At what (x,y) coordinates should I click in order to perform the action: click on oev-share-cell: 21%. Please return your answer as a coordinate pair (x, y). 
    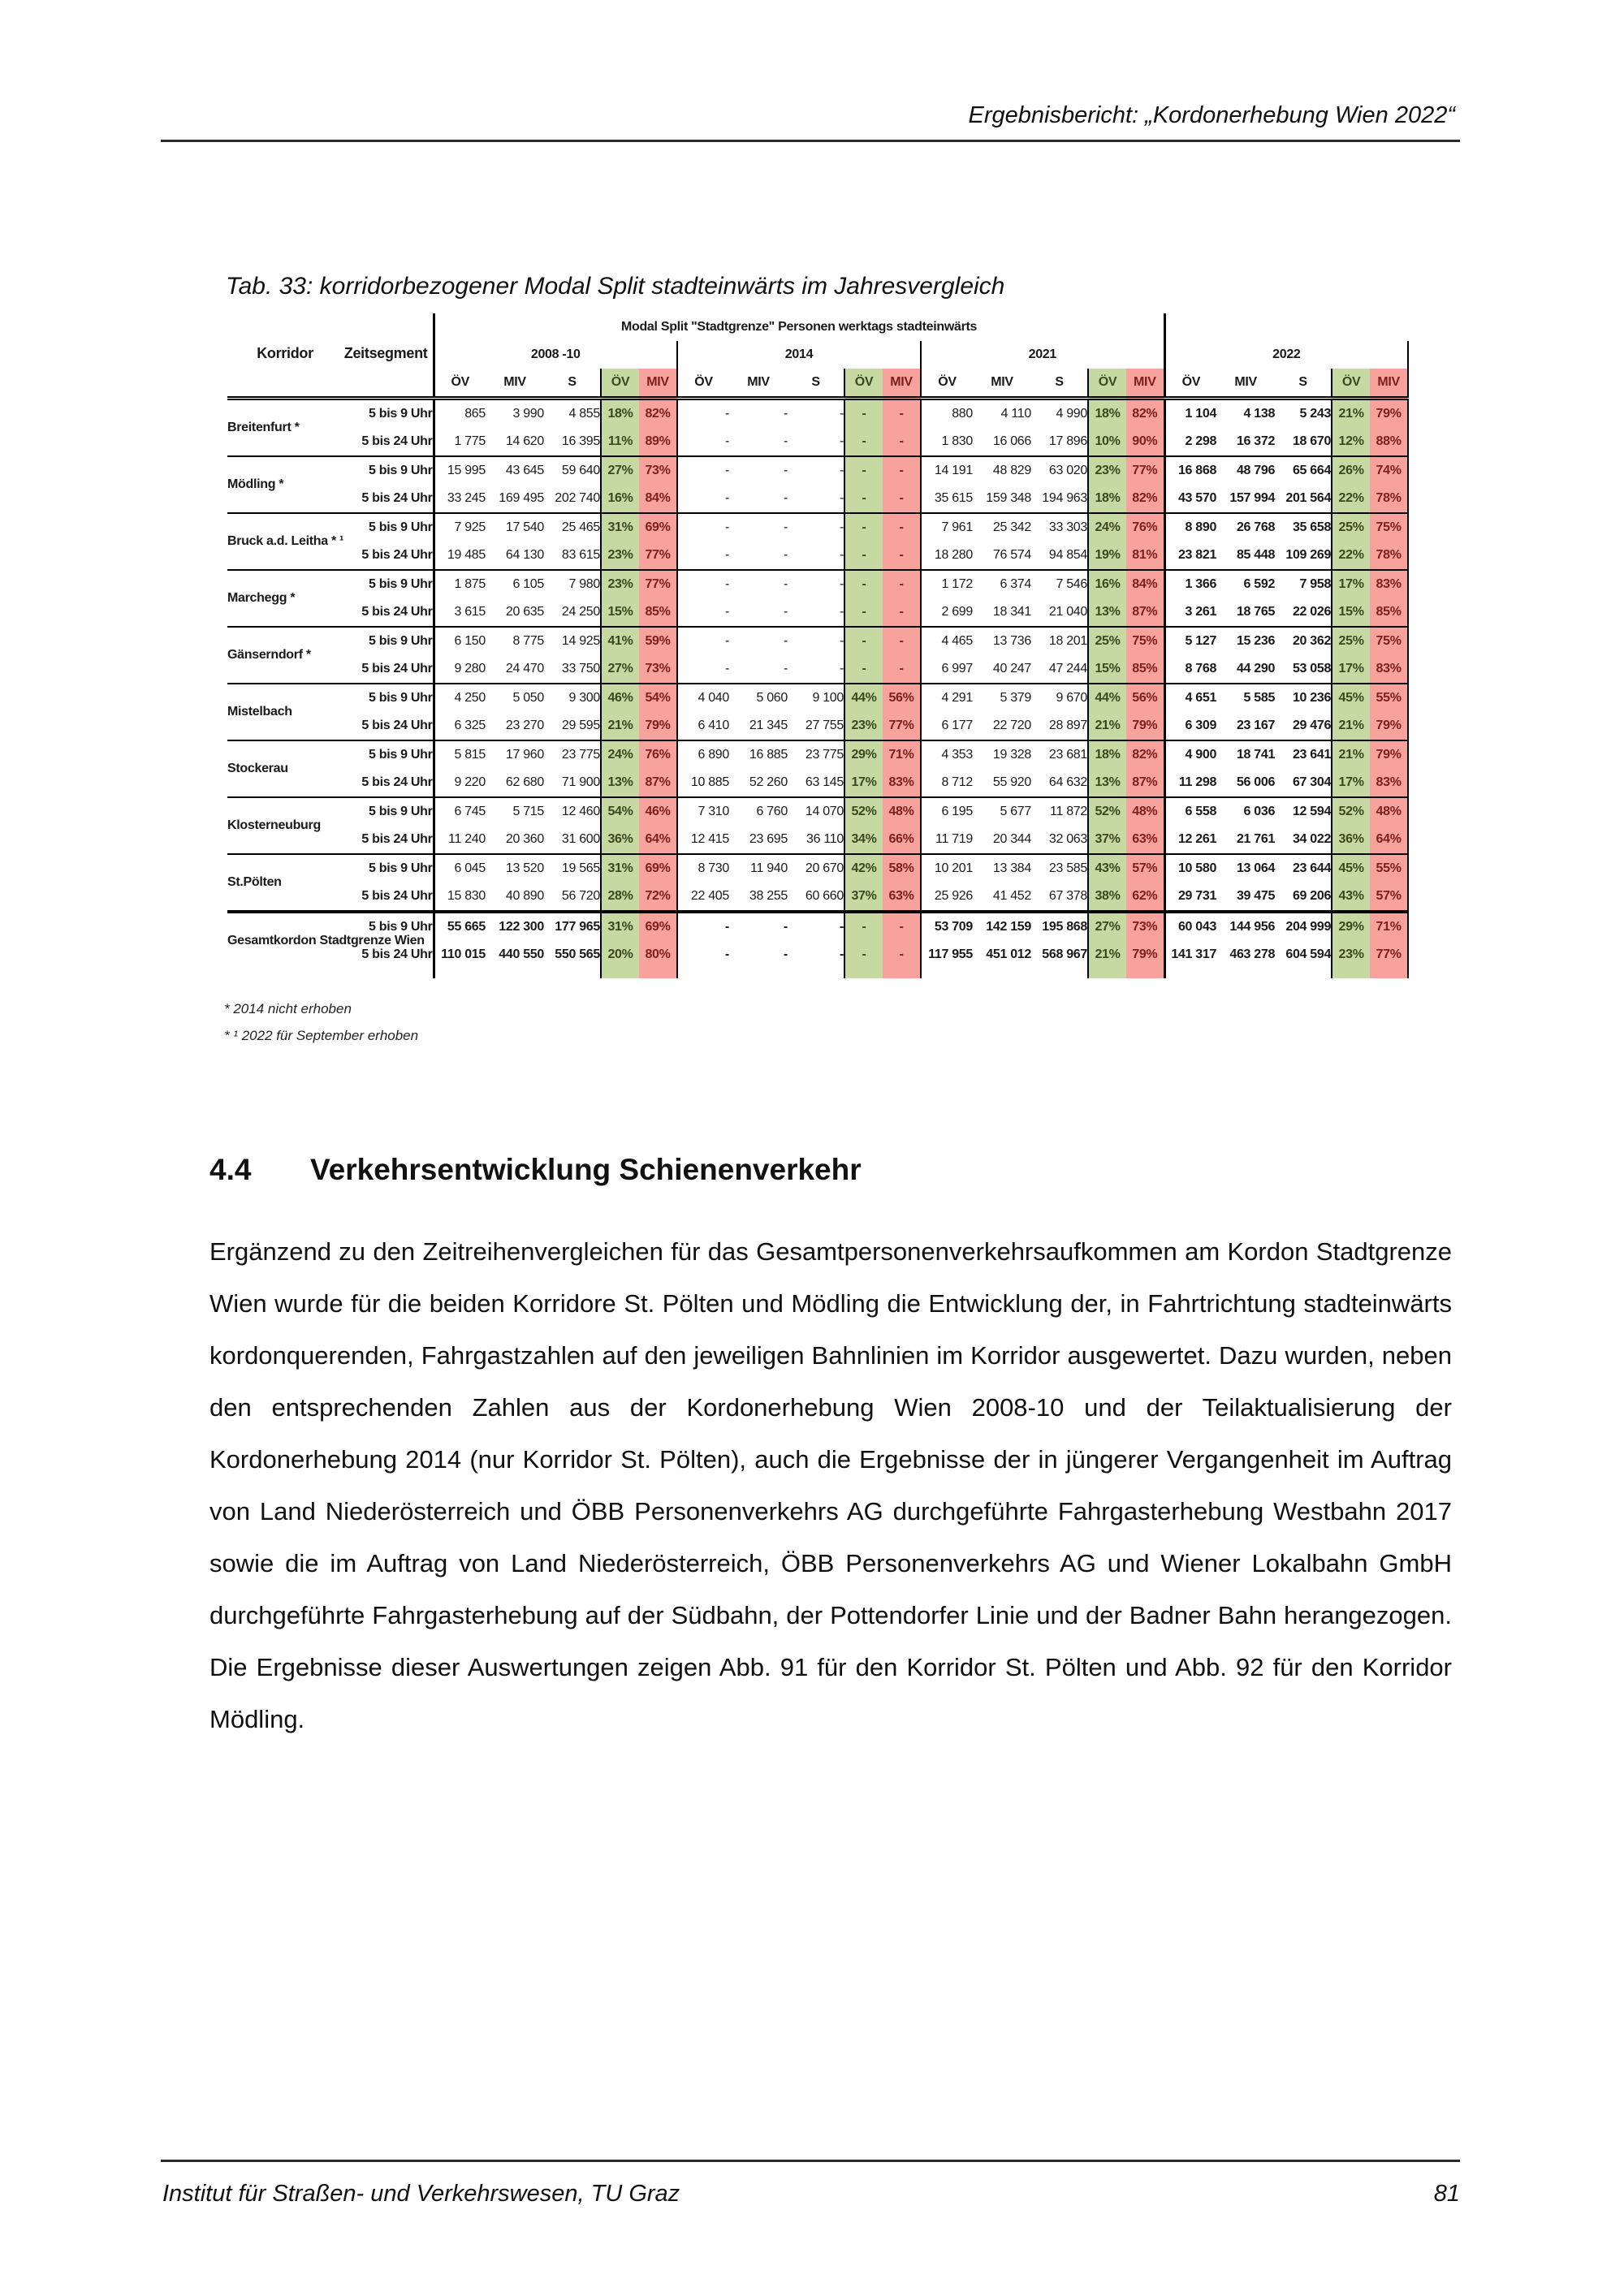
    Looking at the image, I should click on (619, 726).